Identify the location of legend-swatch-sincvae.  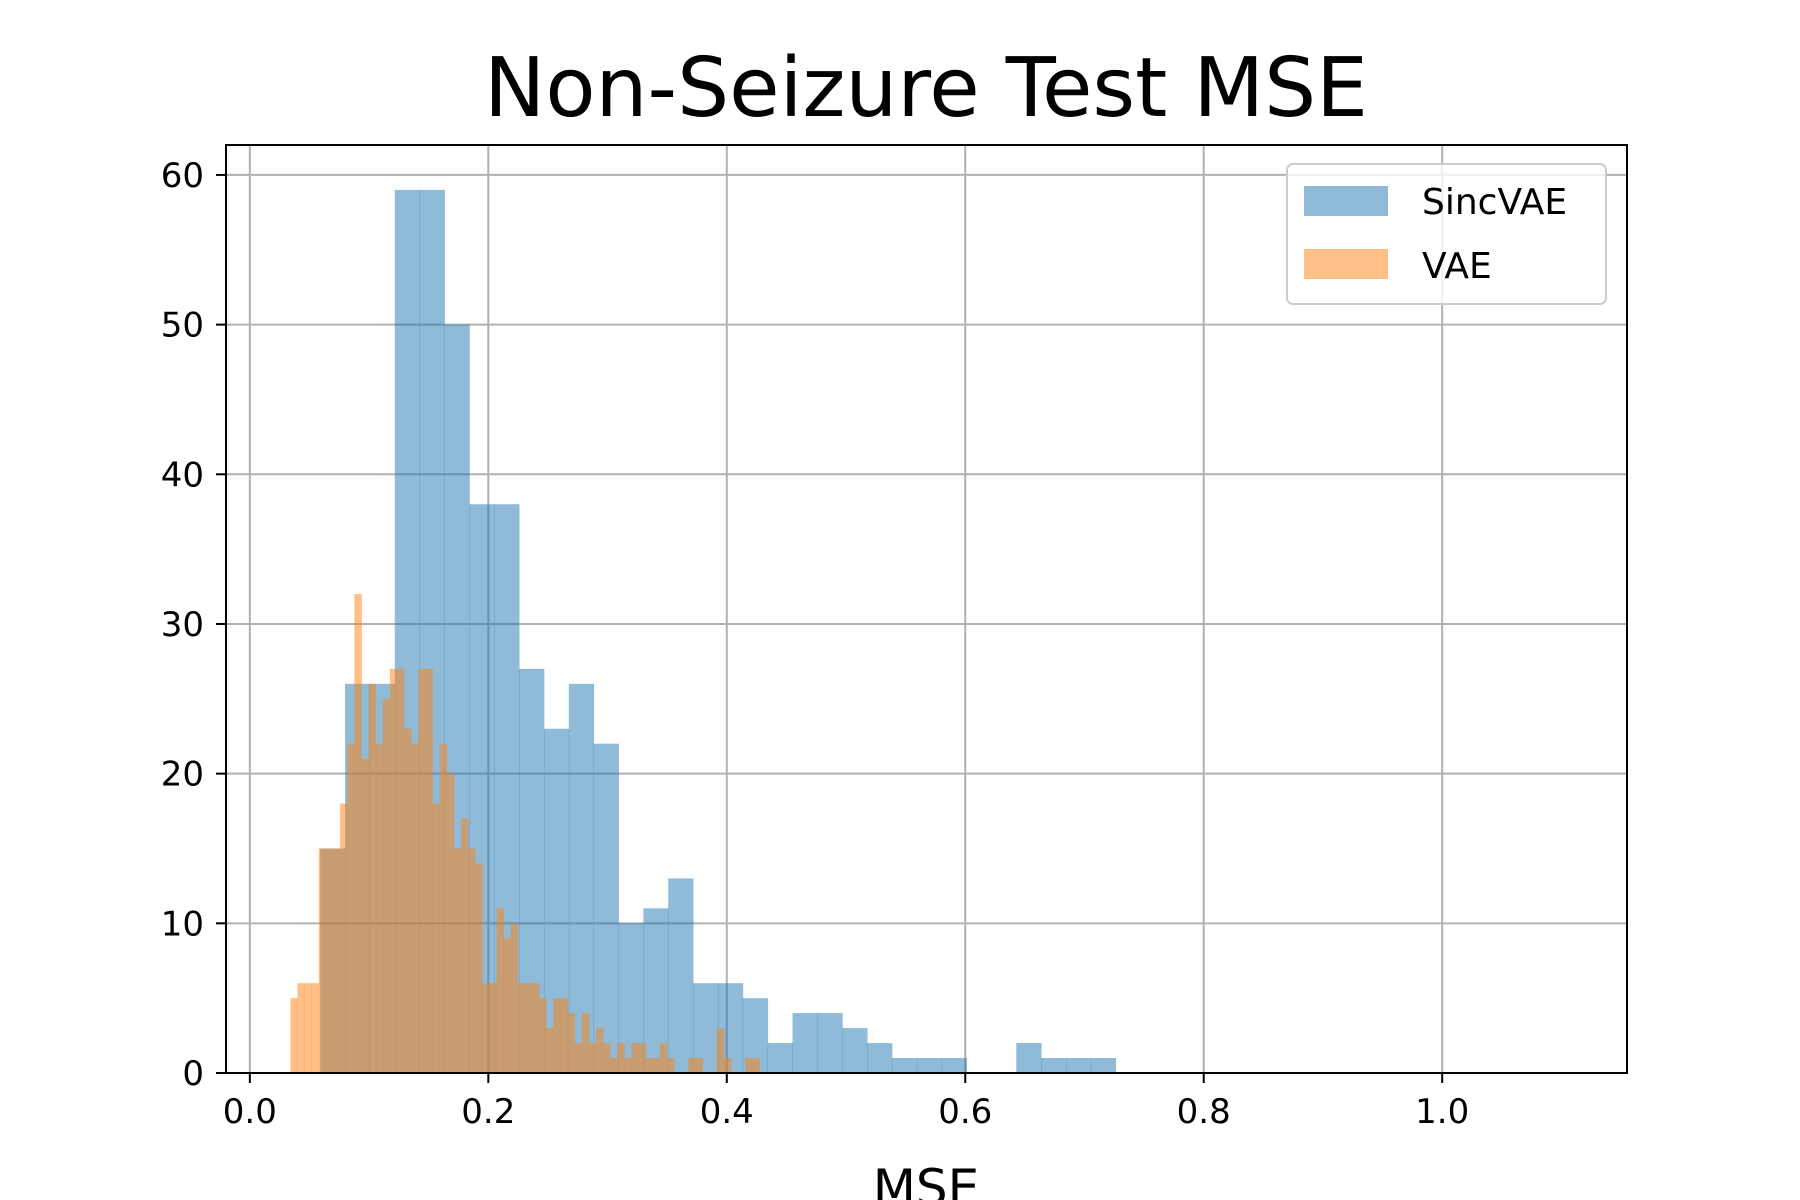
(1346, 201).